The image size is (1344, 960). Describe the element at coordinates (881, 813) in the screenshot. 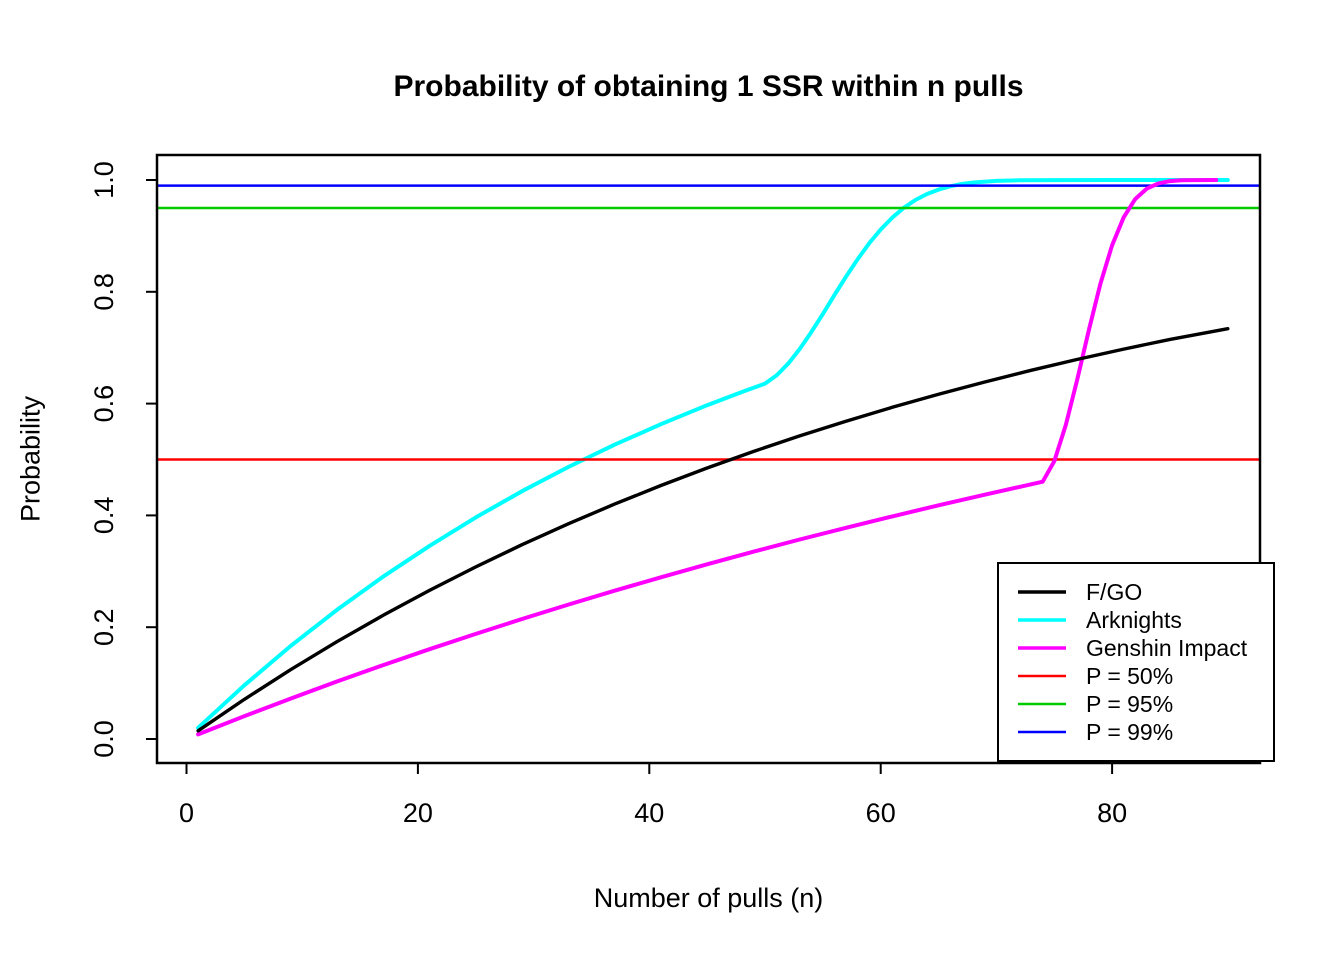

I see `x-tick-label: 60` at that location.